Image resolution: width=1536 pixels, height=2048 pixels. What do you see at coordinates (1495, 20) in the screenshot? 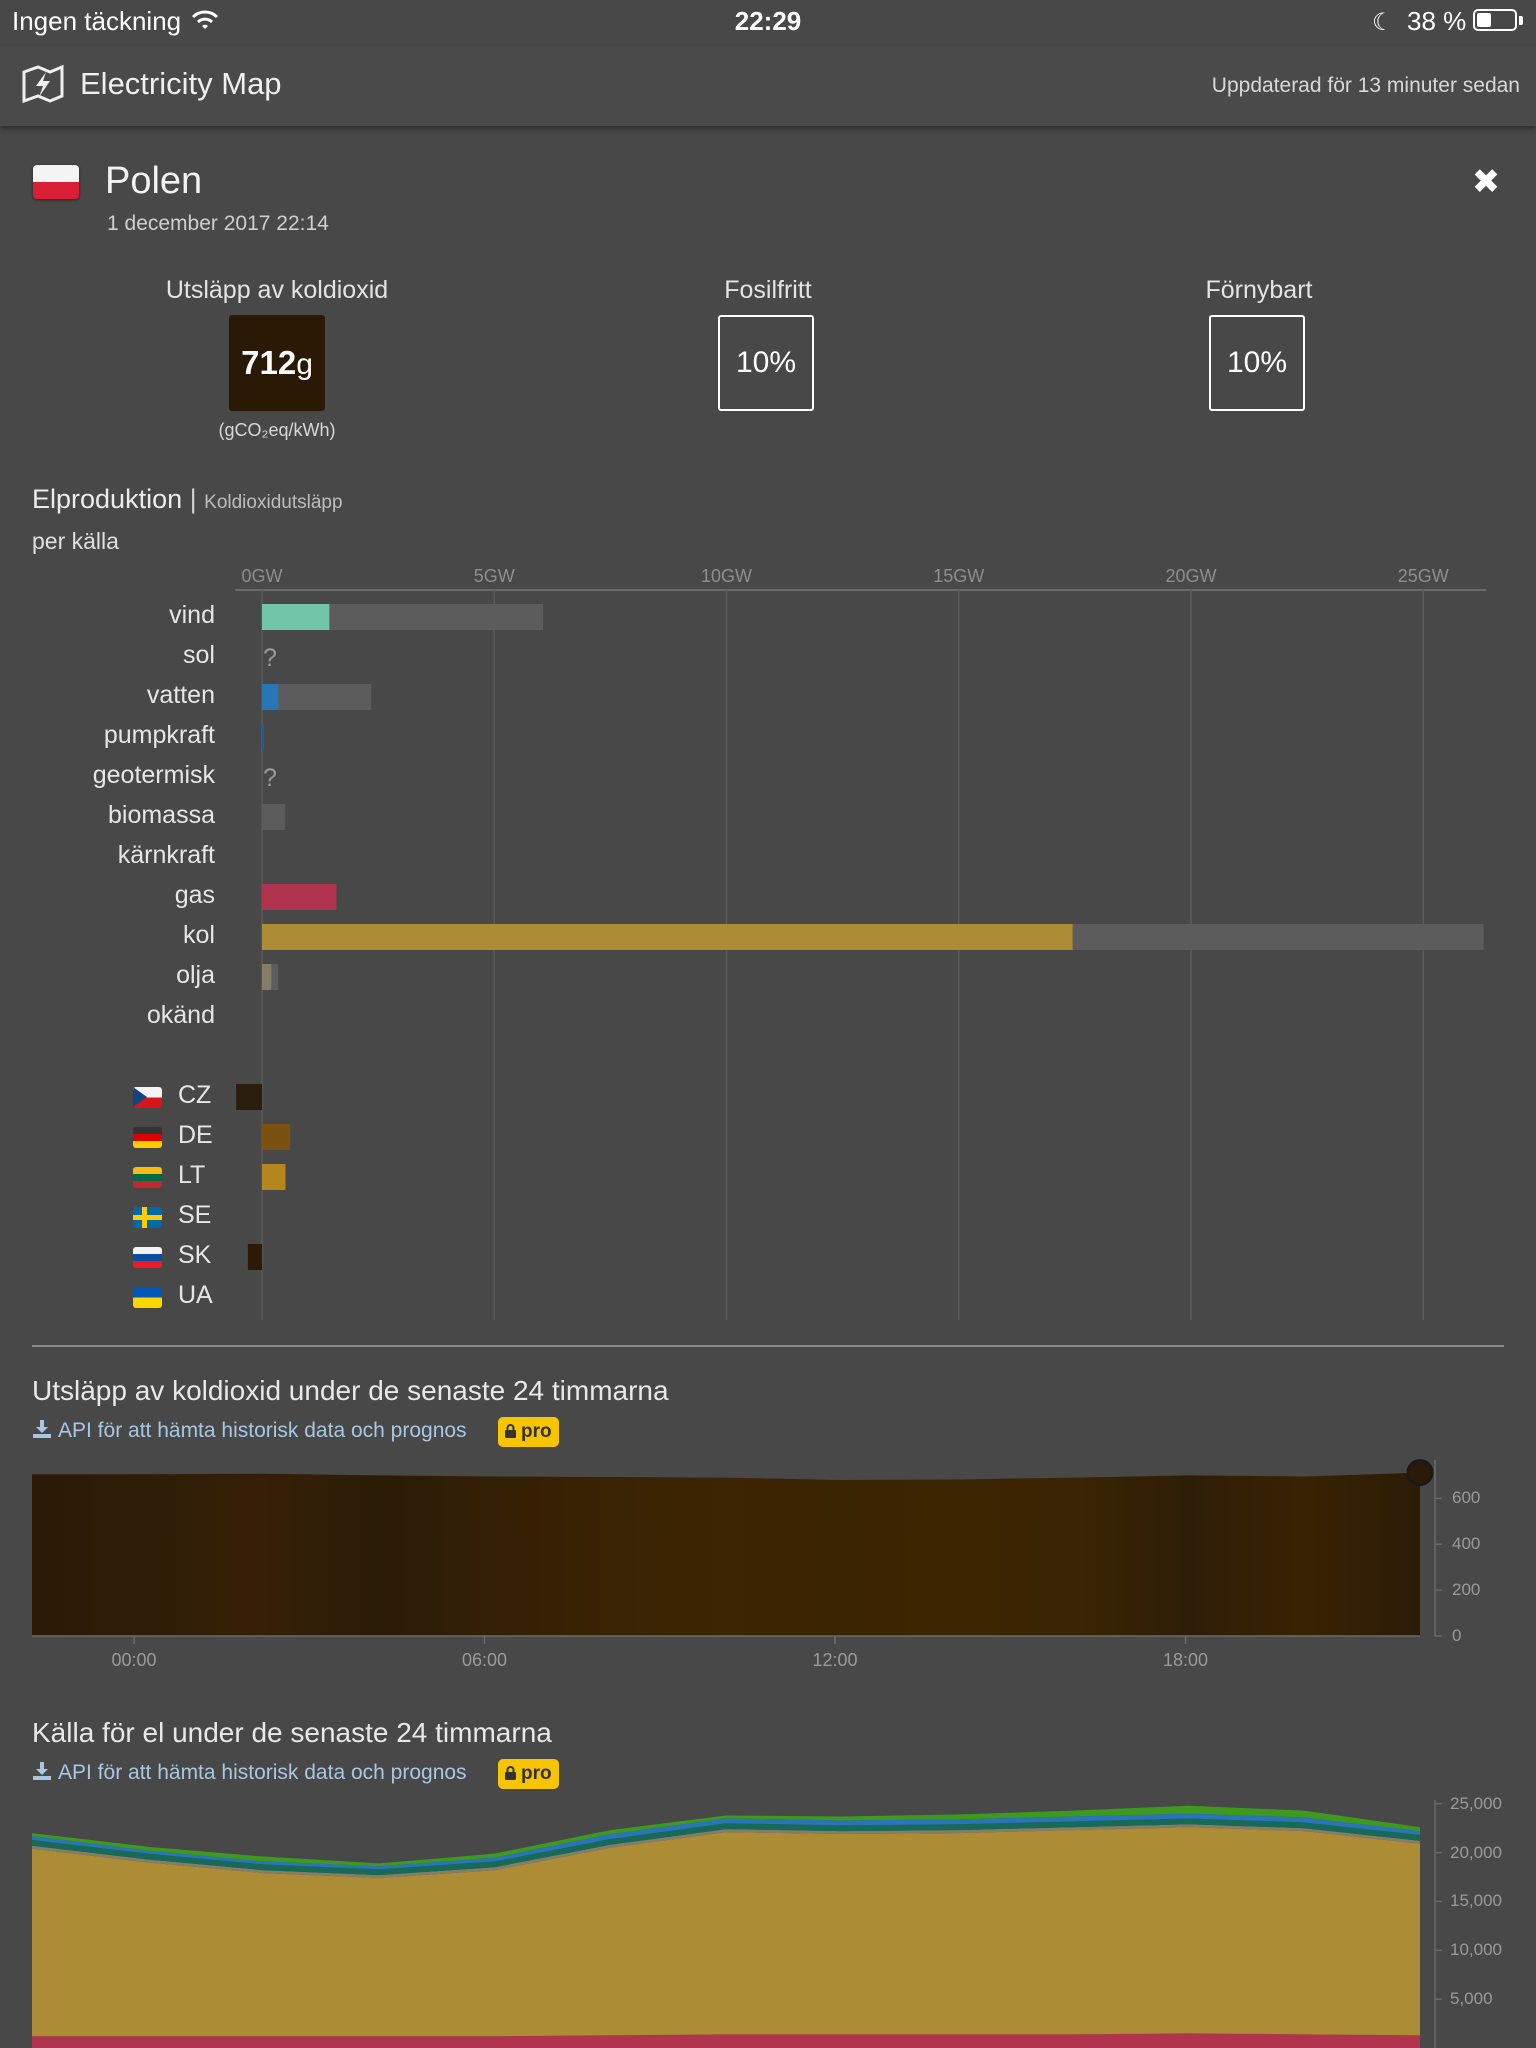
I see `battery-icon` at bounding box center [1495, 20].